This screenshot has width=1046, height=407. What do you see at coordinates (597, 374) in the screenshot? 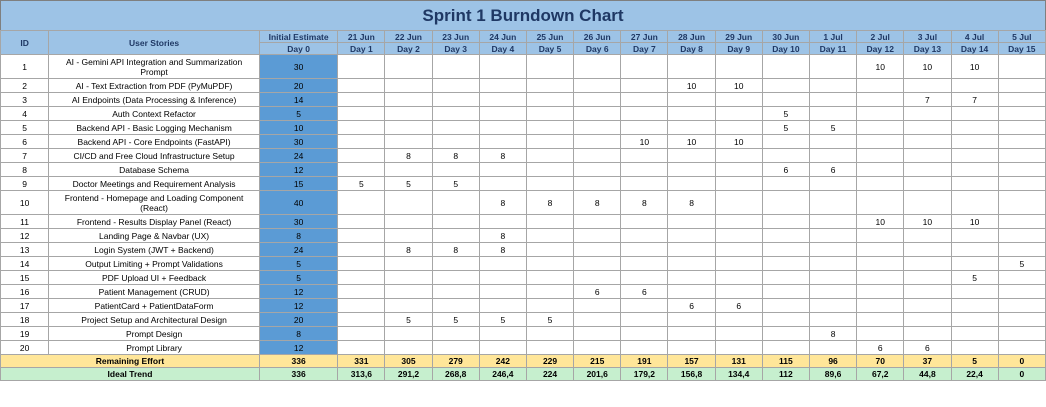
I see `ideal-trend-row-cell: 201,6` at bounding box center [597, 374].